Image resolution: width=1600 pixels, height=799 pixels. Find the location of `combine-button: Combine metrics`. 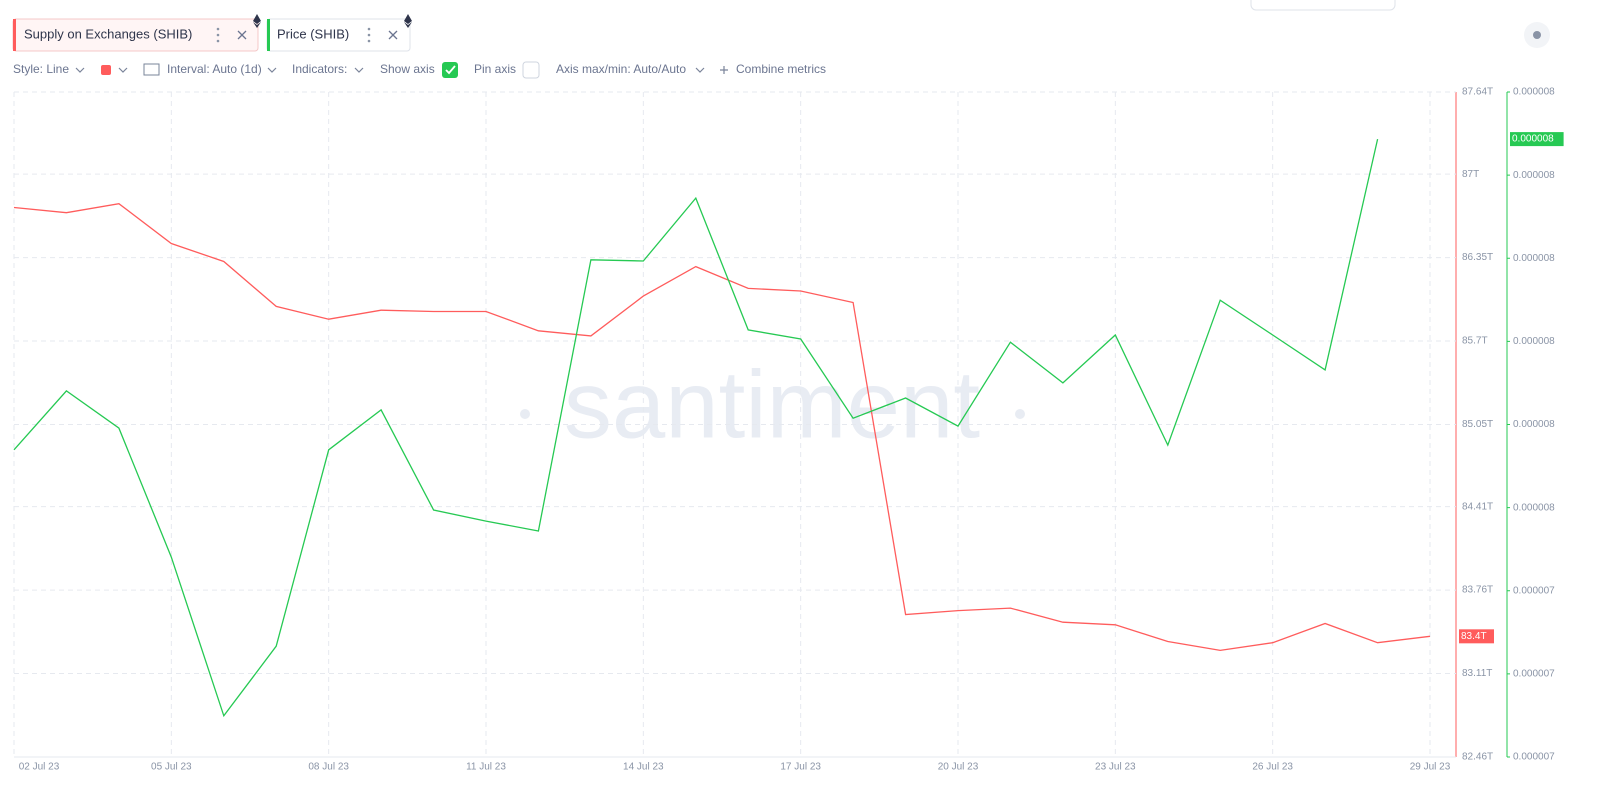

combine-button: Combine metrics is located at coordinates (781, 69).